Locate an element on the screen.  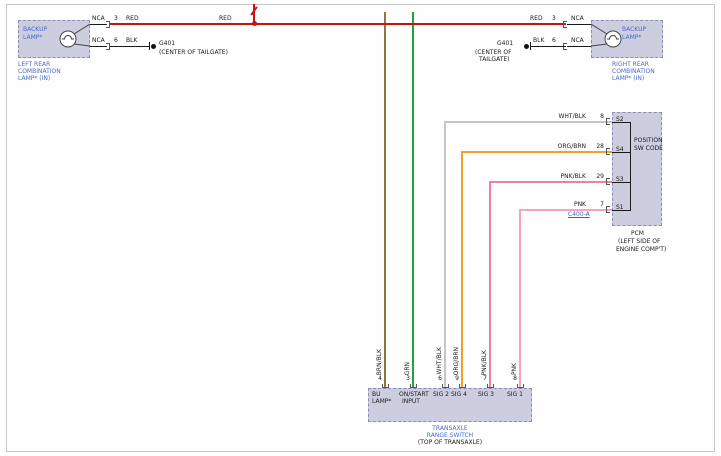
wire-color-label: PNK/BLK is located at coordinates (573, 176).